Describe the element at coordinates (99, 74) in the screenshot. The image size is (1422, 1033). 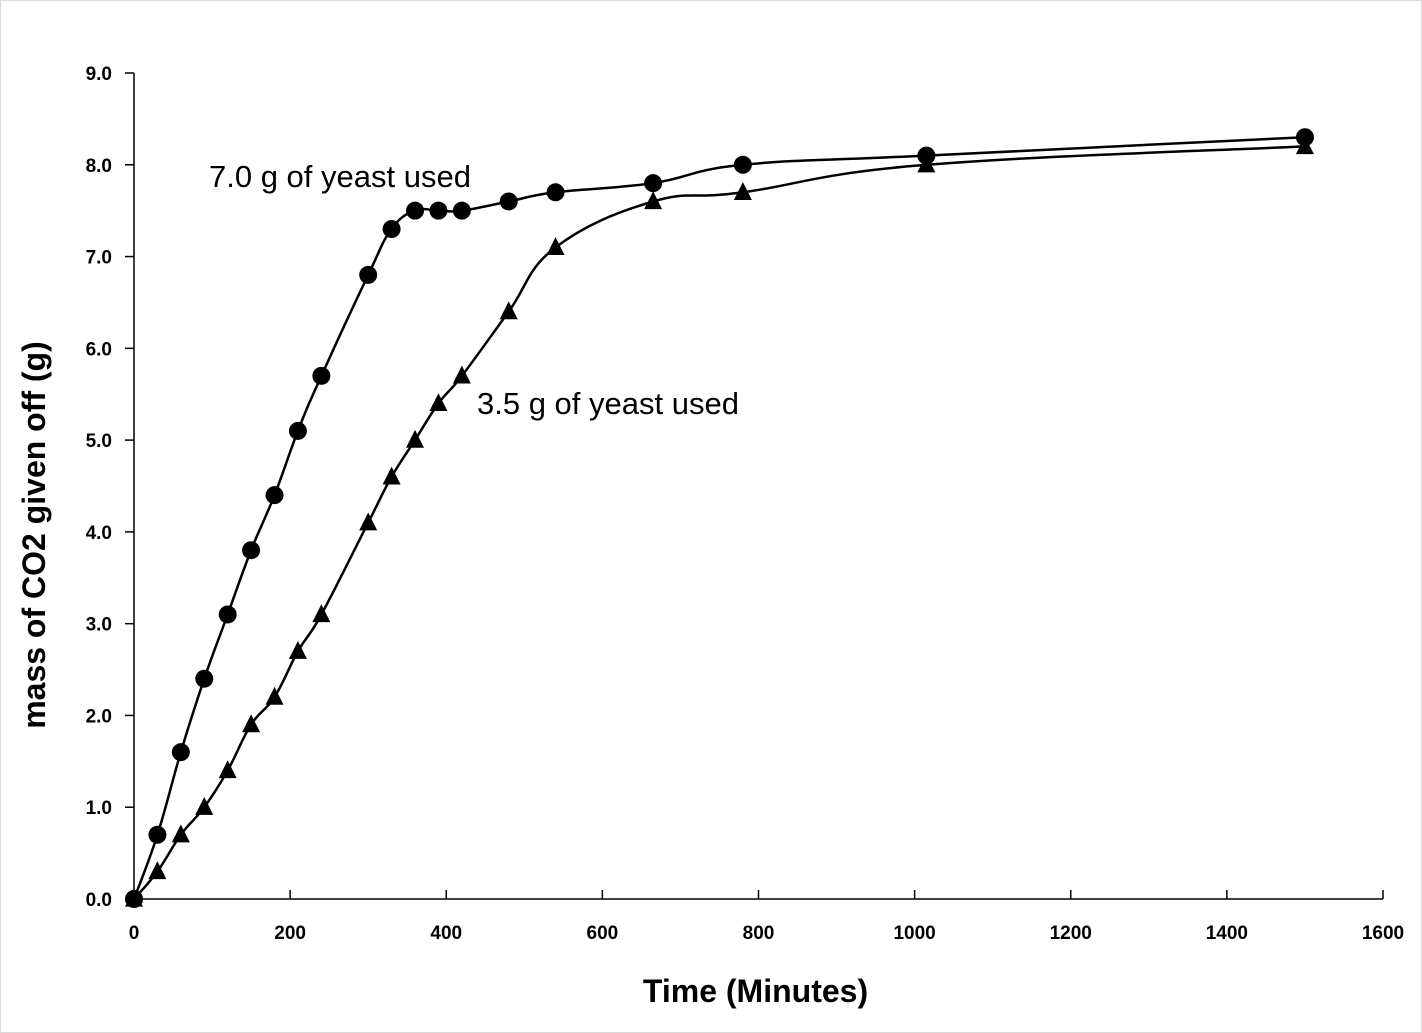
I see `y-tick-label: 9.0` at that location.